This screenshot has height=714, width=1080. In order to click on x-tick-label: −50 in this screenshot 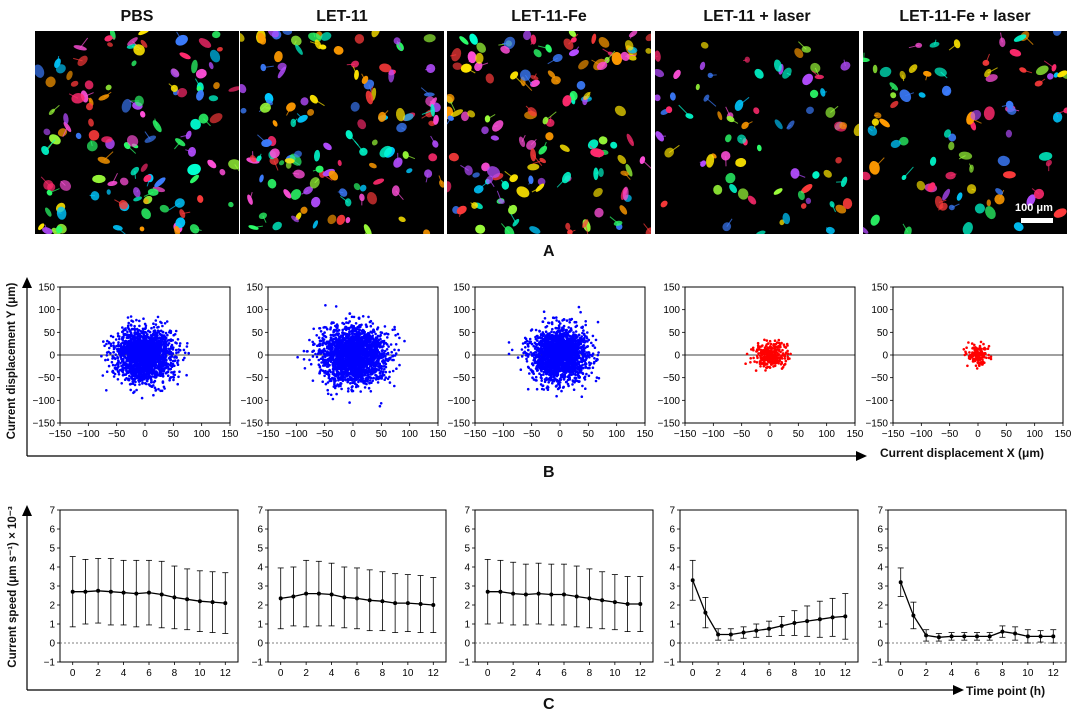, I will do `click(116, 434)`.